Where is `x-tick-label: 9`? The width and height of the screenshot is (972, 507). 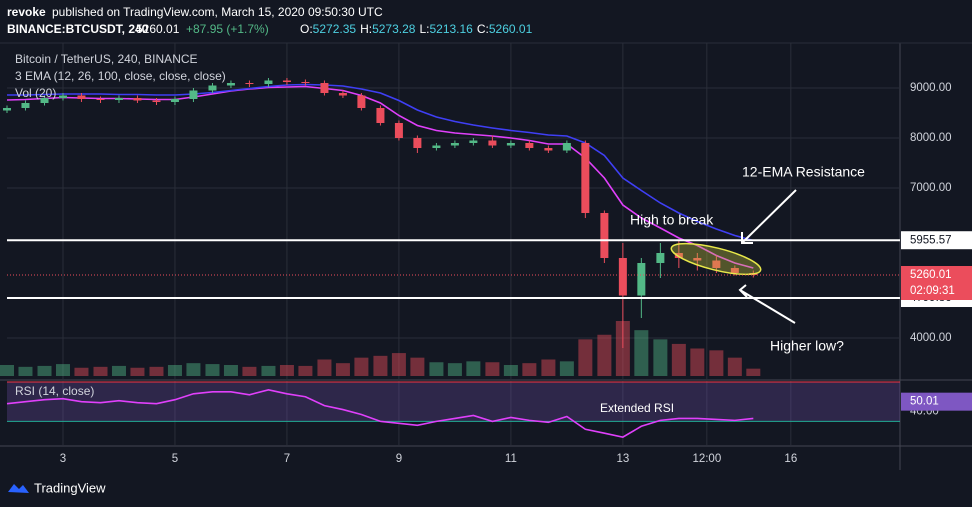 x-tick-label: 9 is located at coordinates (399, 459).